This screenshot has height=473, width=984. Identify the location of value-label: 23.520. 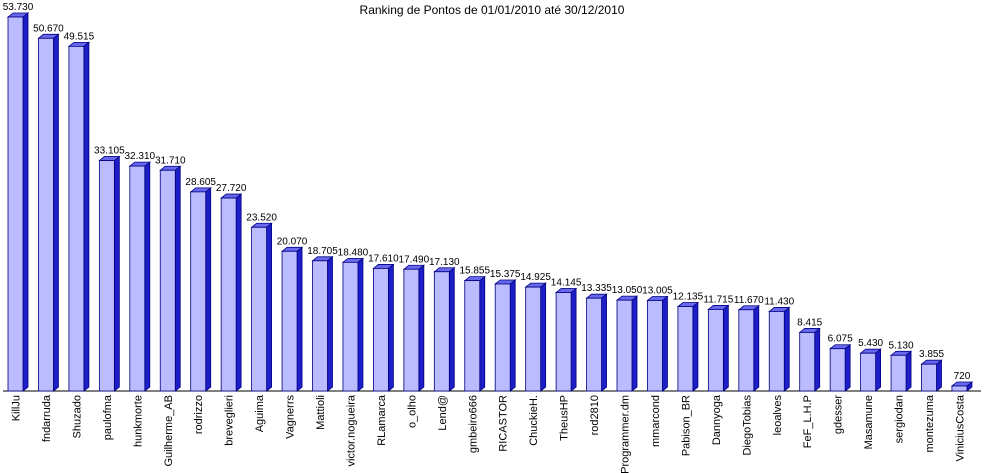
(261, 217).